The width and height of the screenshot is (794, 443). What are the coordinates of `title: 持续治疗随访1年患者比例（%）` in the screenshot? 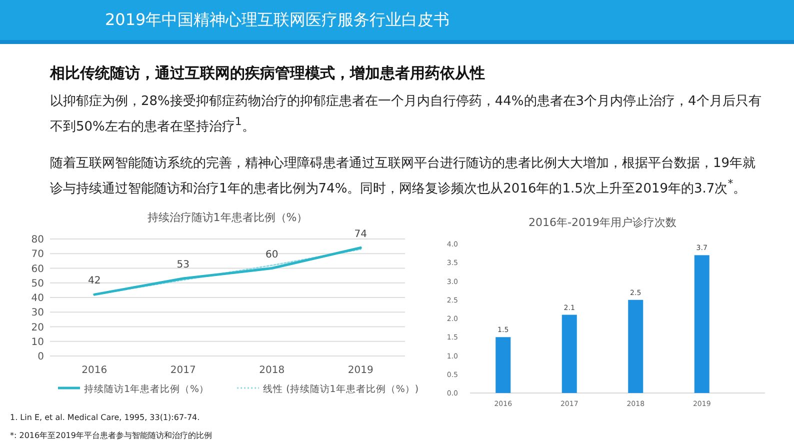 It's located at (227, 217).